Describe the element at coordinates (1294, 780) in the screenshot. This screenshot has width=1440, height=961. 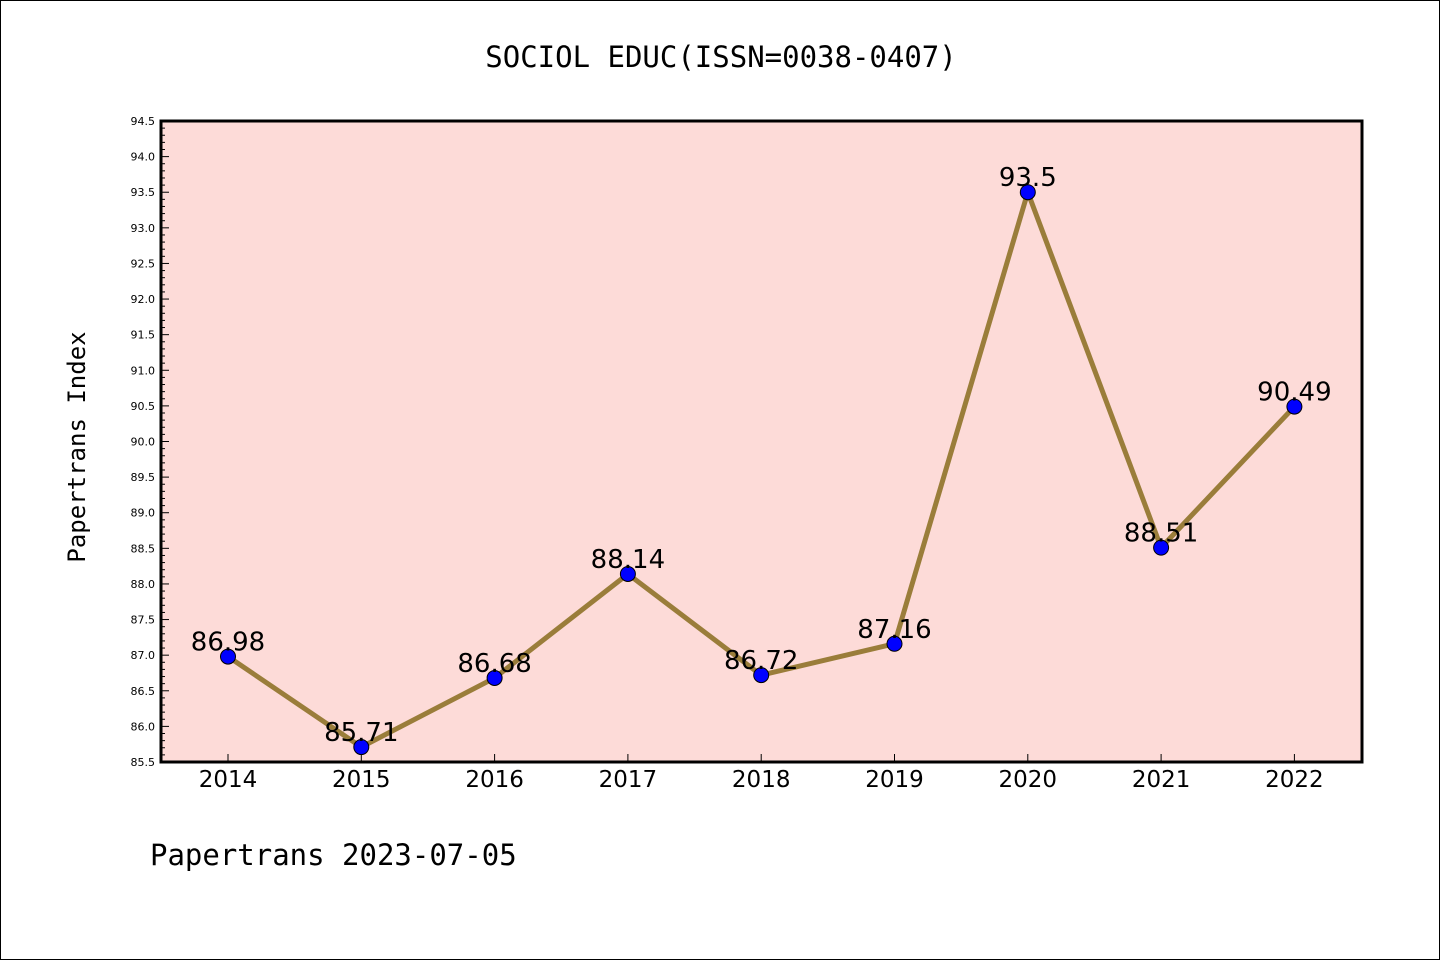
I see `x-tick-label: 2022` at that location.